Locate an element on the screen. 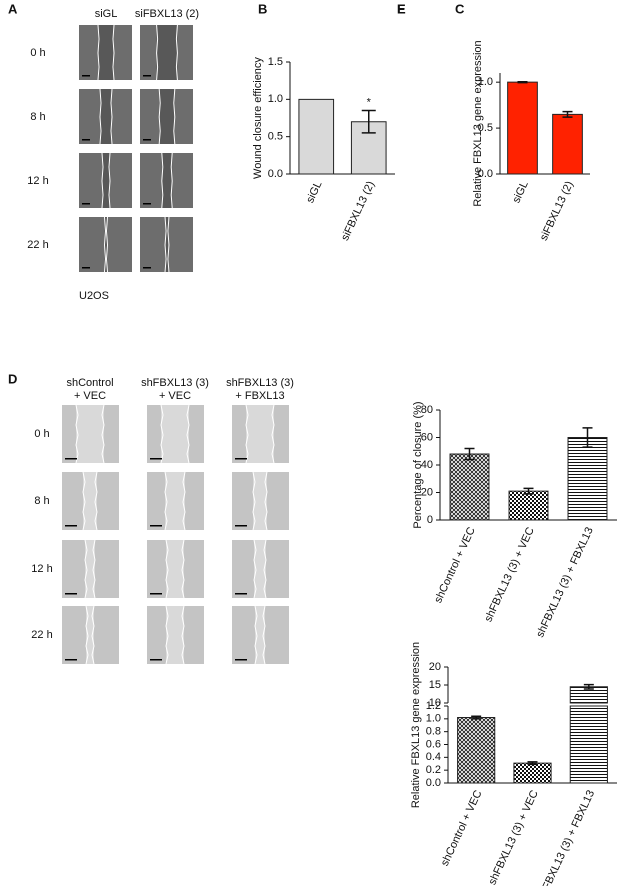  y-tick-label: 40 is located at coordinates (427, 465).